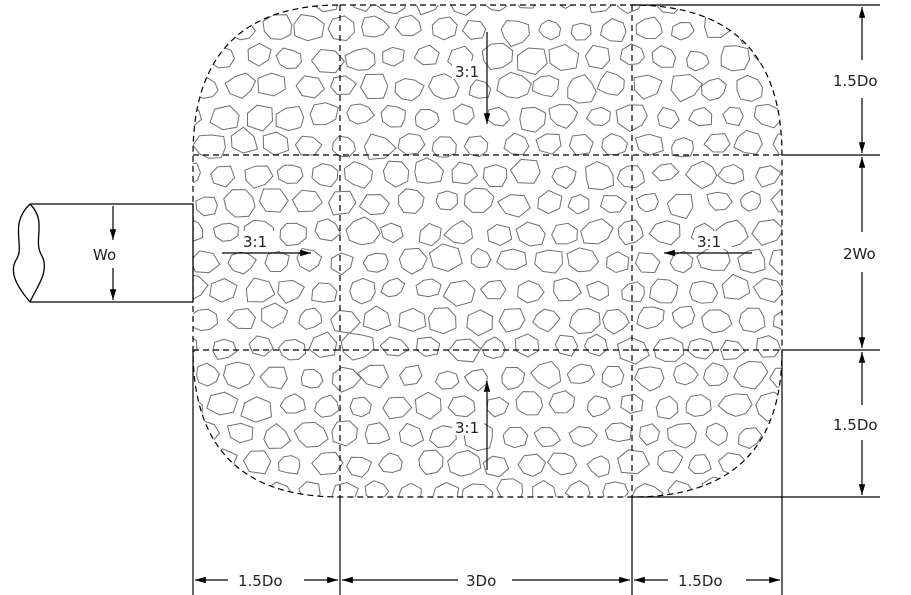 The image size is (911, 595). What do you see at coordinates (103, 253) in the screenshot?
I see `outlet-pipe` at bounding box center [103, 253].